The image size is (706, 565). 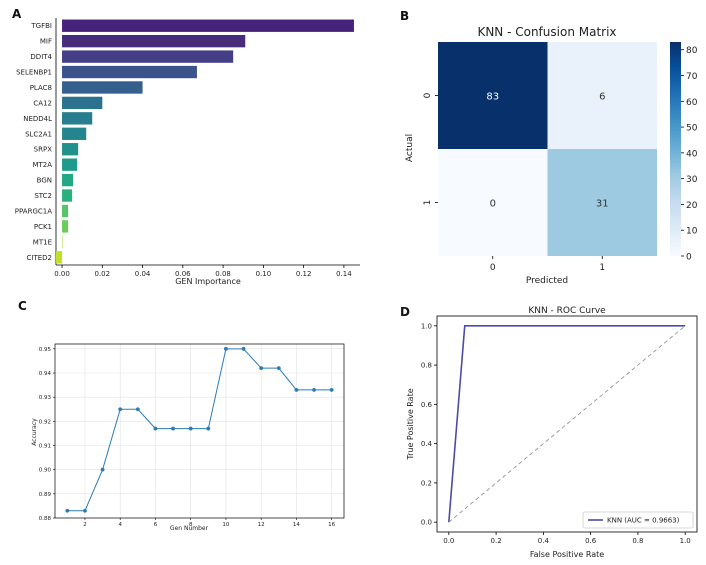 What do you see at coordinates (692, 77) in the screenshot?
I see `colorbar-tick-label: 70` at bounding box center [692, 77].